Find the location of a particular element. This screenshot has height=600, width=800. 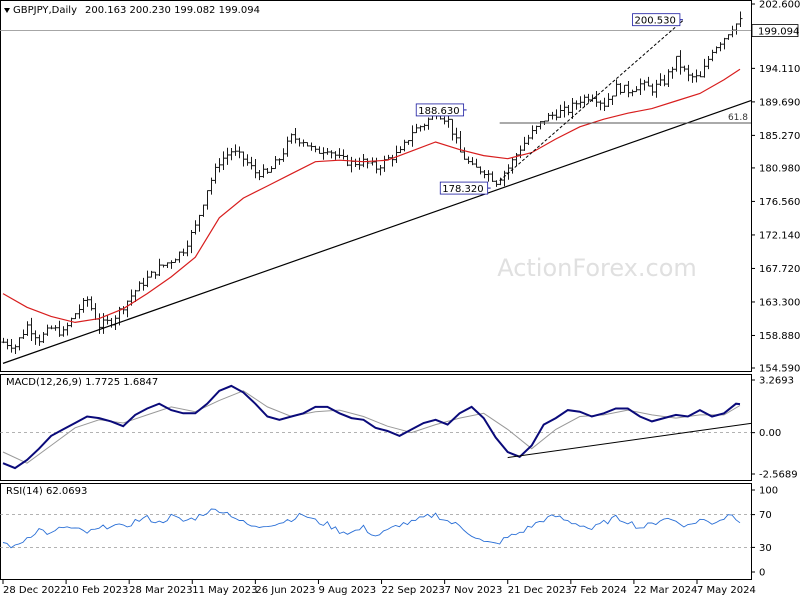

date-axis-label: 7 Nov 2023 is located at coordinates (474, 590).